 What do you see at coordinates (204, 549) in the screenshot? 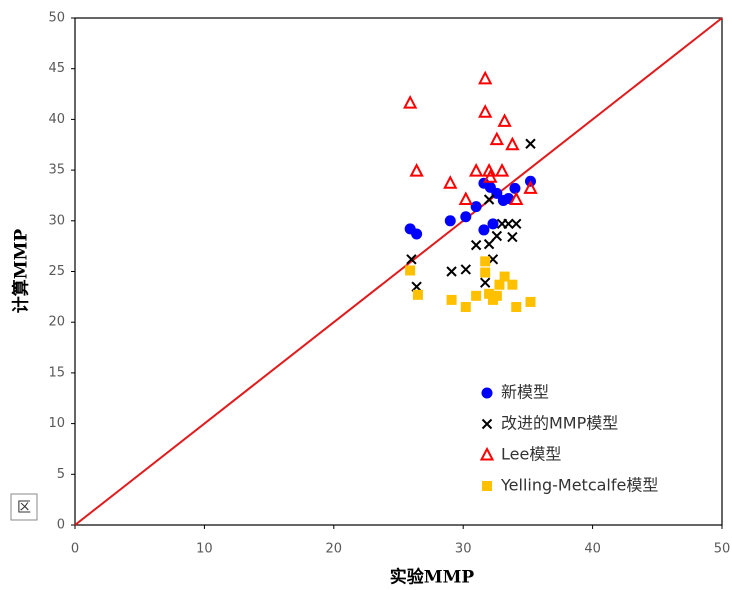
I see `x-tick-label: 10` at bounding box center [204, 549].